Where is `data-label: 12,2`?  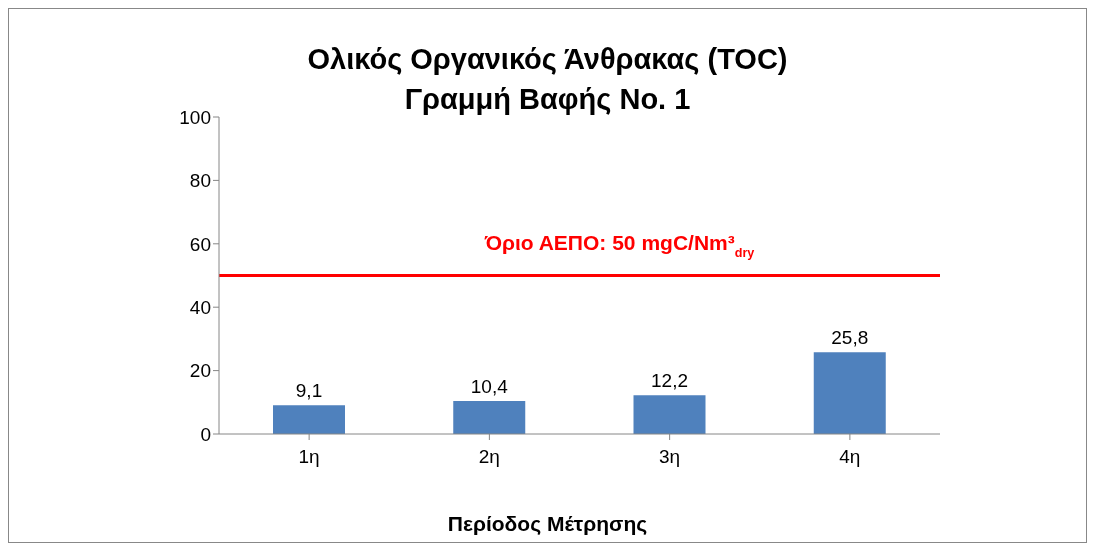
data-label: 12,2 is located at coordinates (669, 381).